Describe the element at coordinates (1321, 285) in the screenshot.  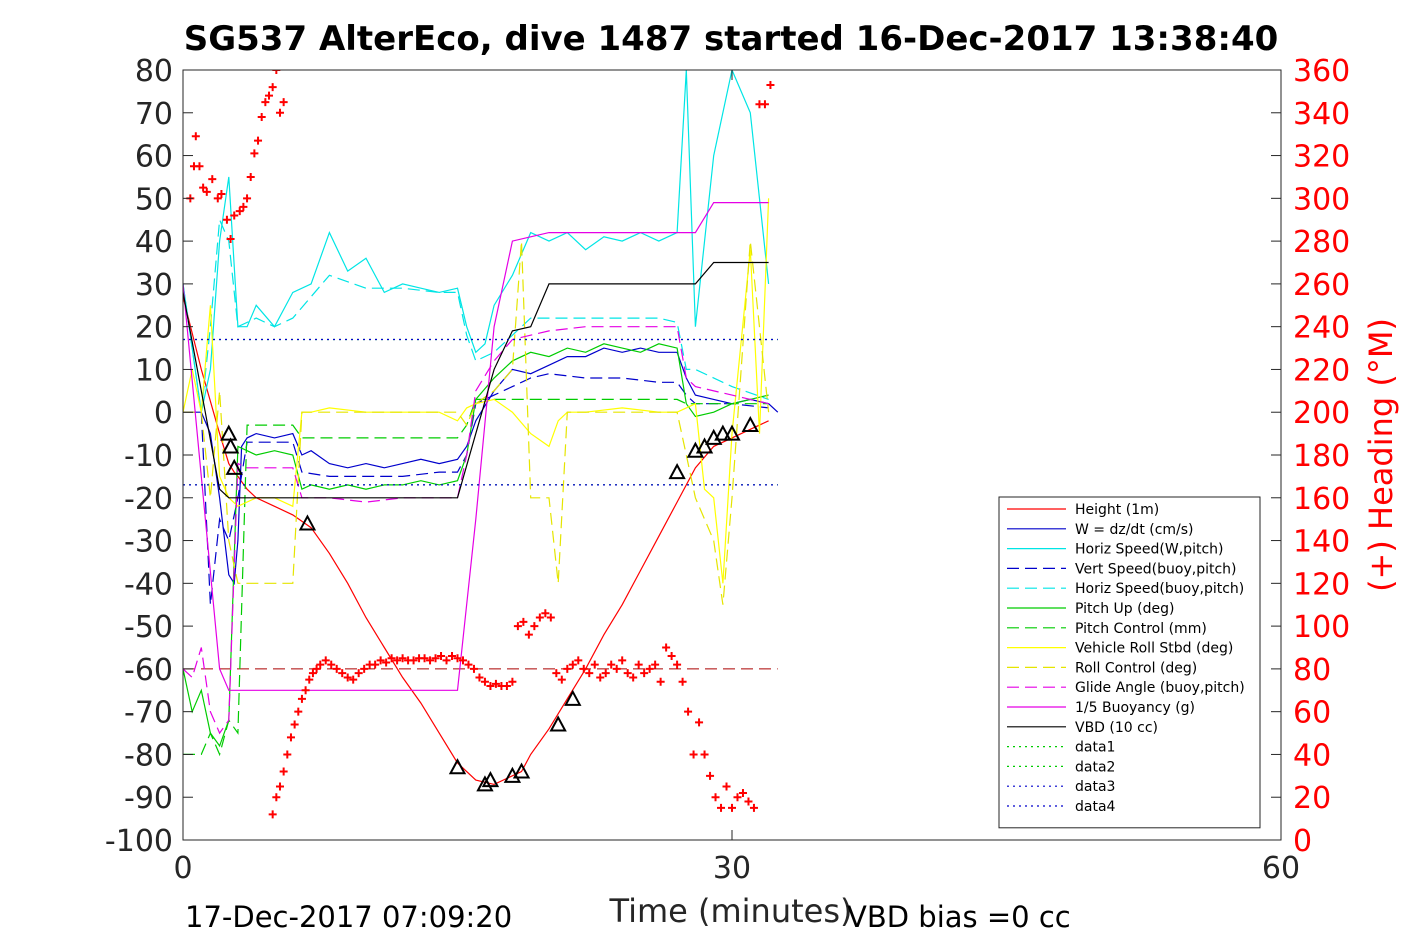
I see `y-right-tick-label: 260` at that location.